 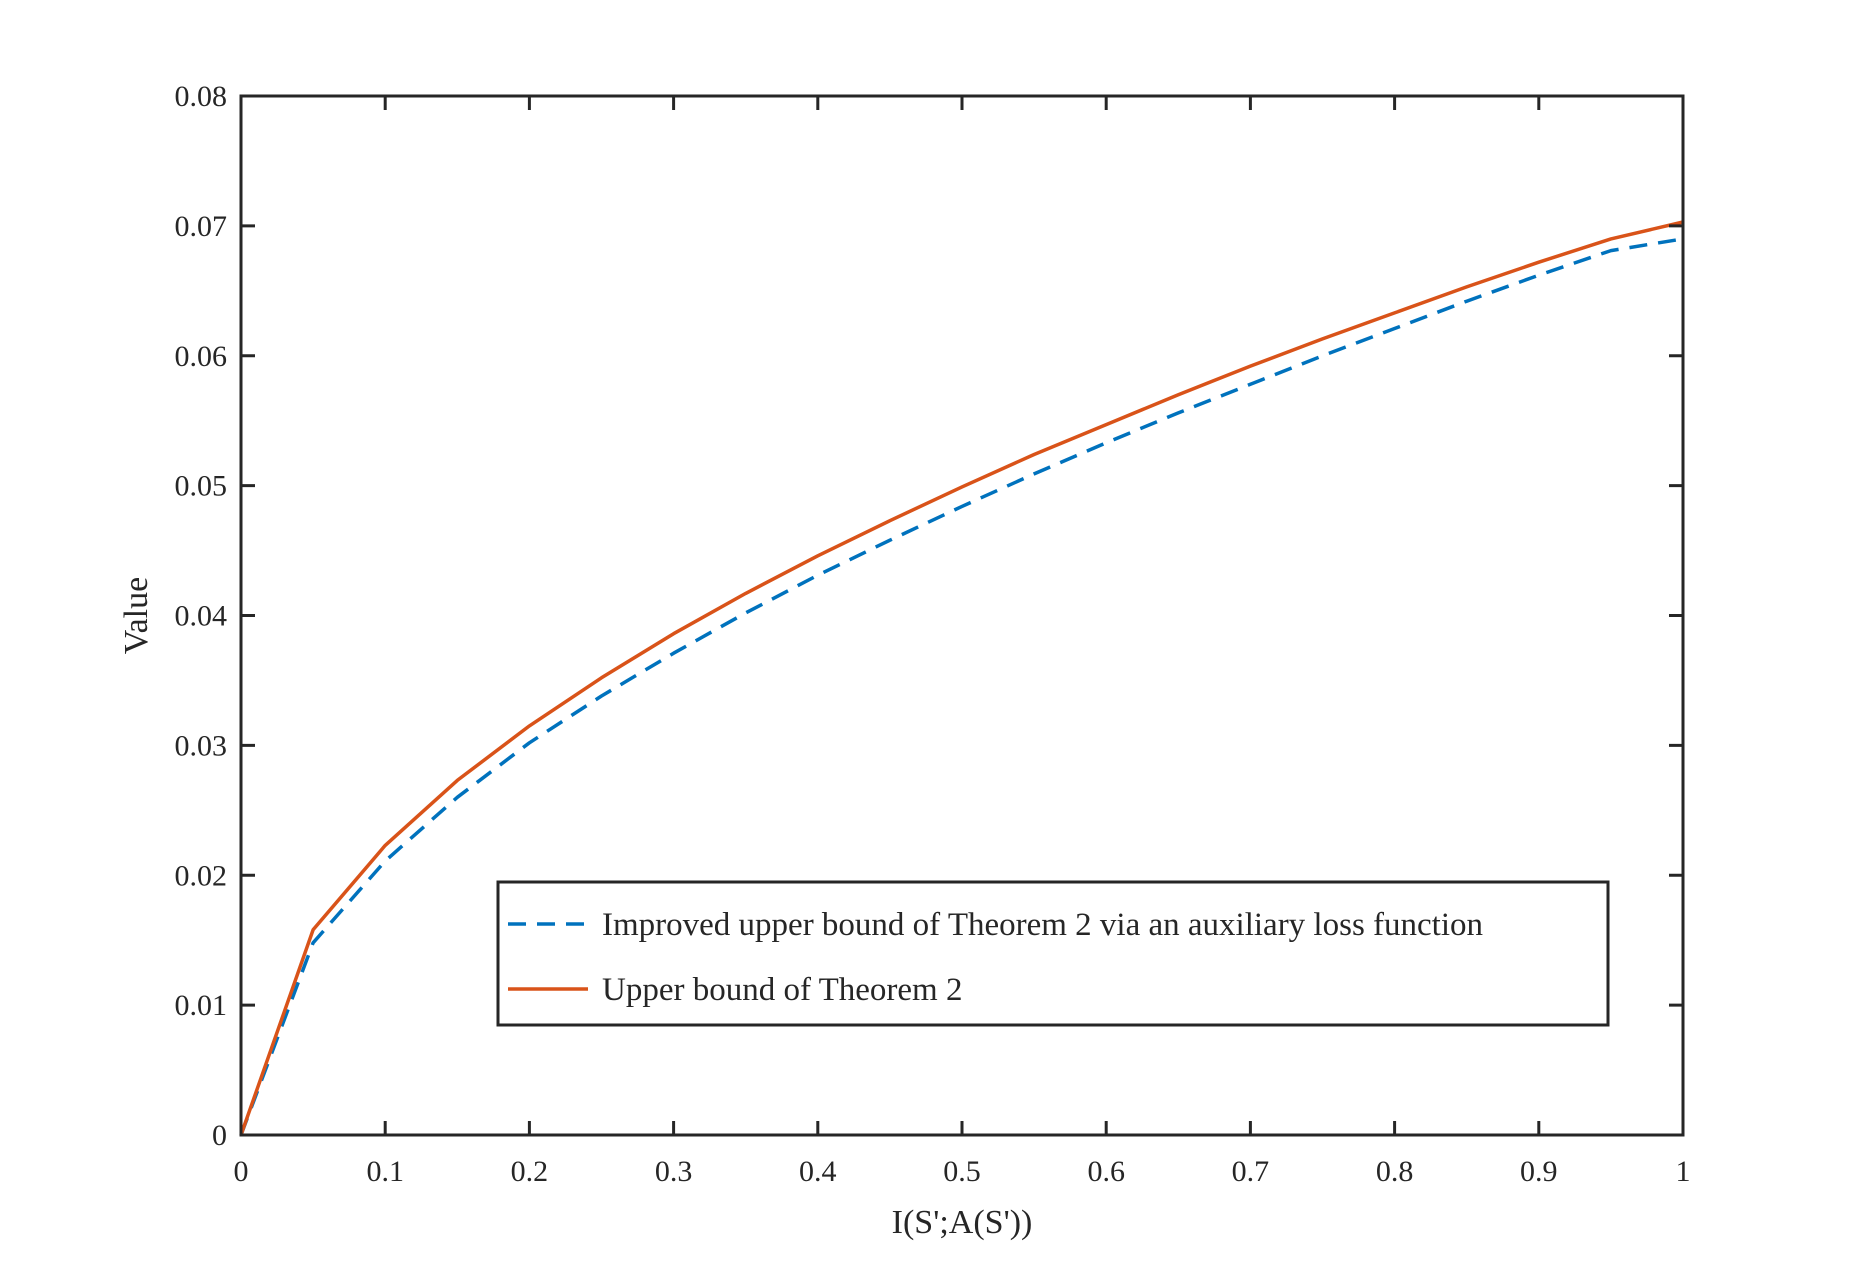 What do you see at coordinates (241, 1171) in the screenshot?
I see `x-tick-label: 0` at bounding box center [241, 1171].